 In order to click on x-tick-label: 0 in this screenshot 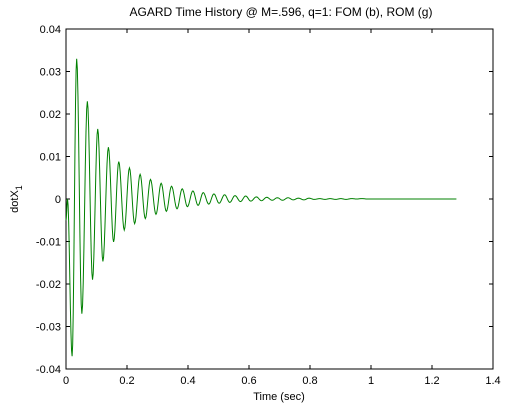, I will do `click(66, 381)`.